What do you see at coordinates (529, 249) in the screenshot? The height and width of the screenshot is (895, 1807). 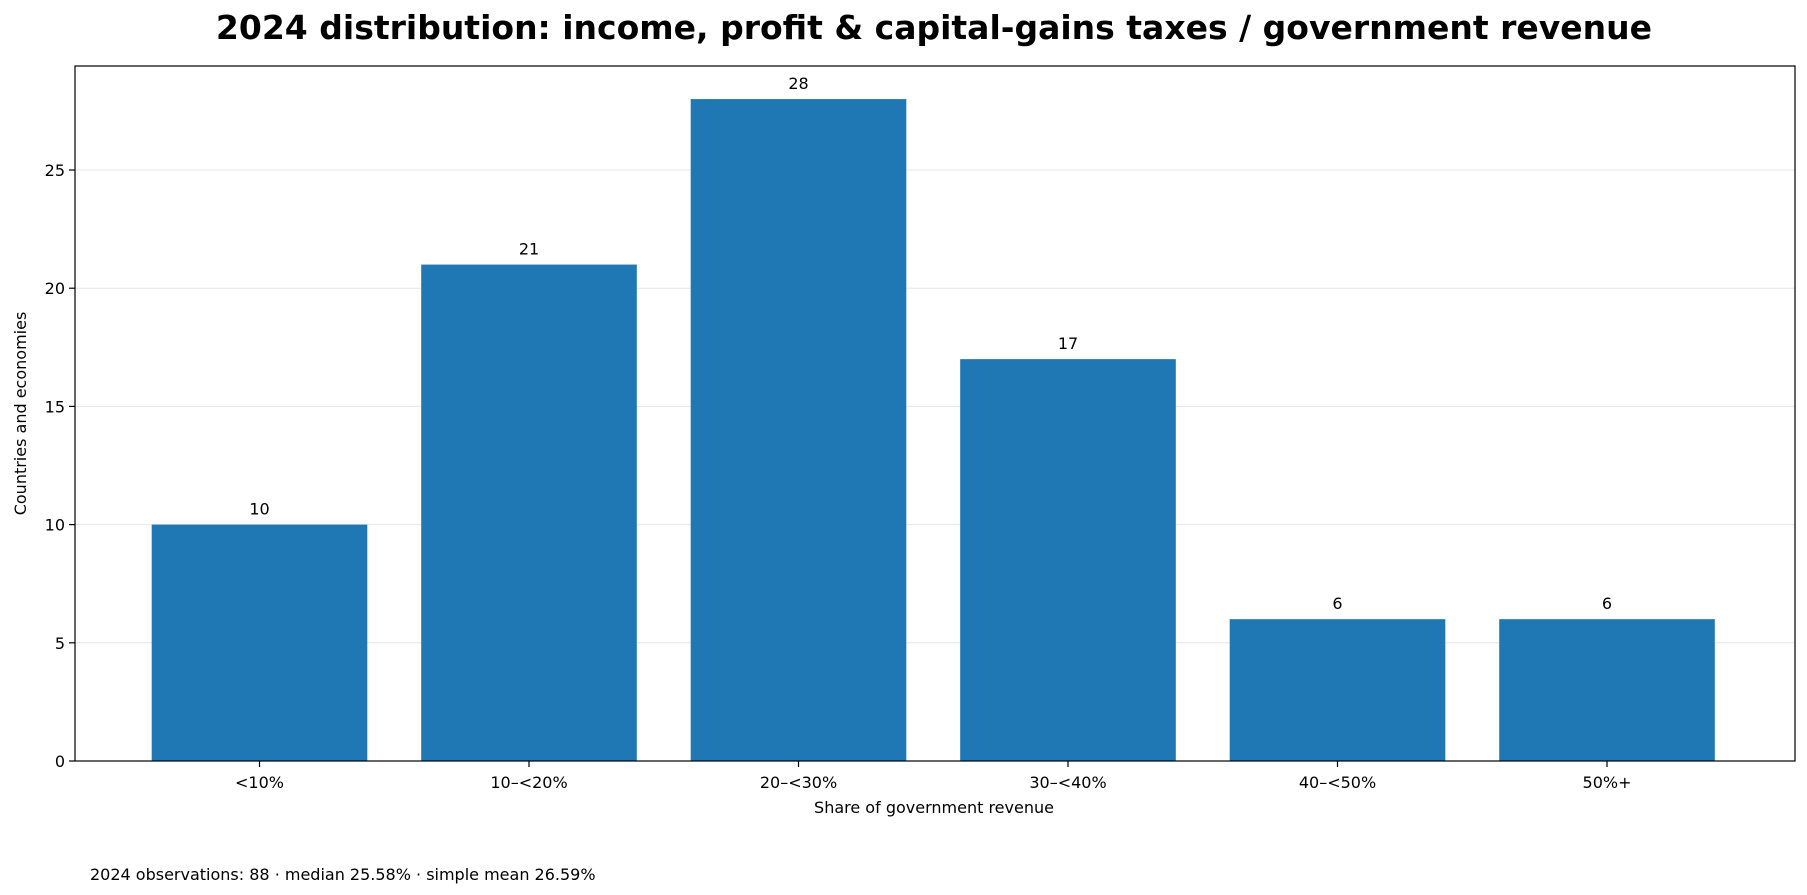 I see `bar-value-label: 21` at bounding box center [529, 249].